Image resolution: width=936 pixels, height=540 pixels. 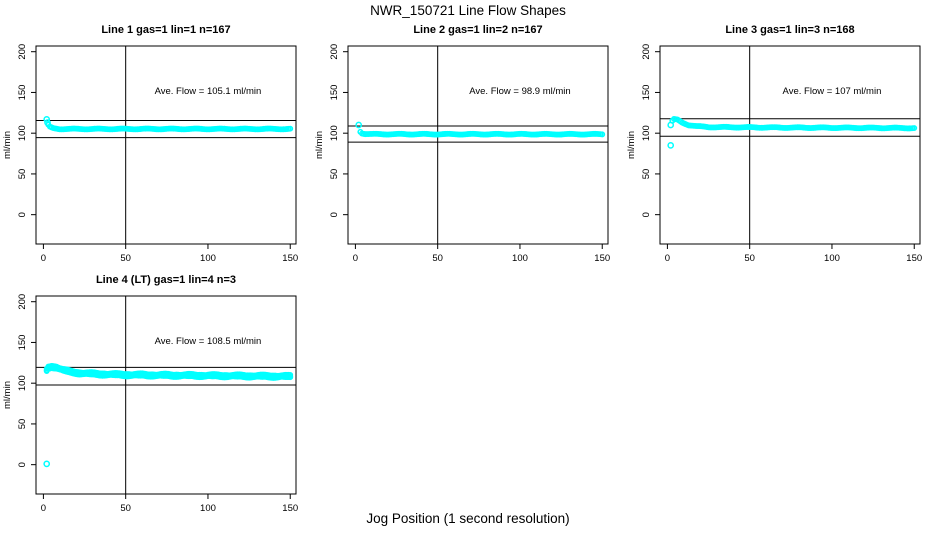 What do you see at coordinates (832, 91) in the screenshot?
I see `ave-flow-annotation: Ave. Flow = 107 ml/min` at bounding box center [832, 91].